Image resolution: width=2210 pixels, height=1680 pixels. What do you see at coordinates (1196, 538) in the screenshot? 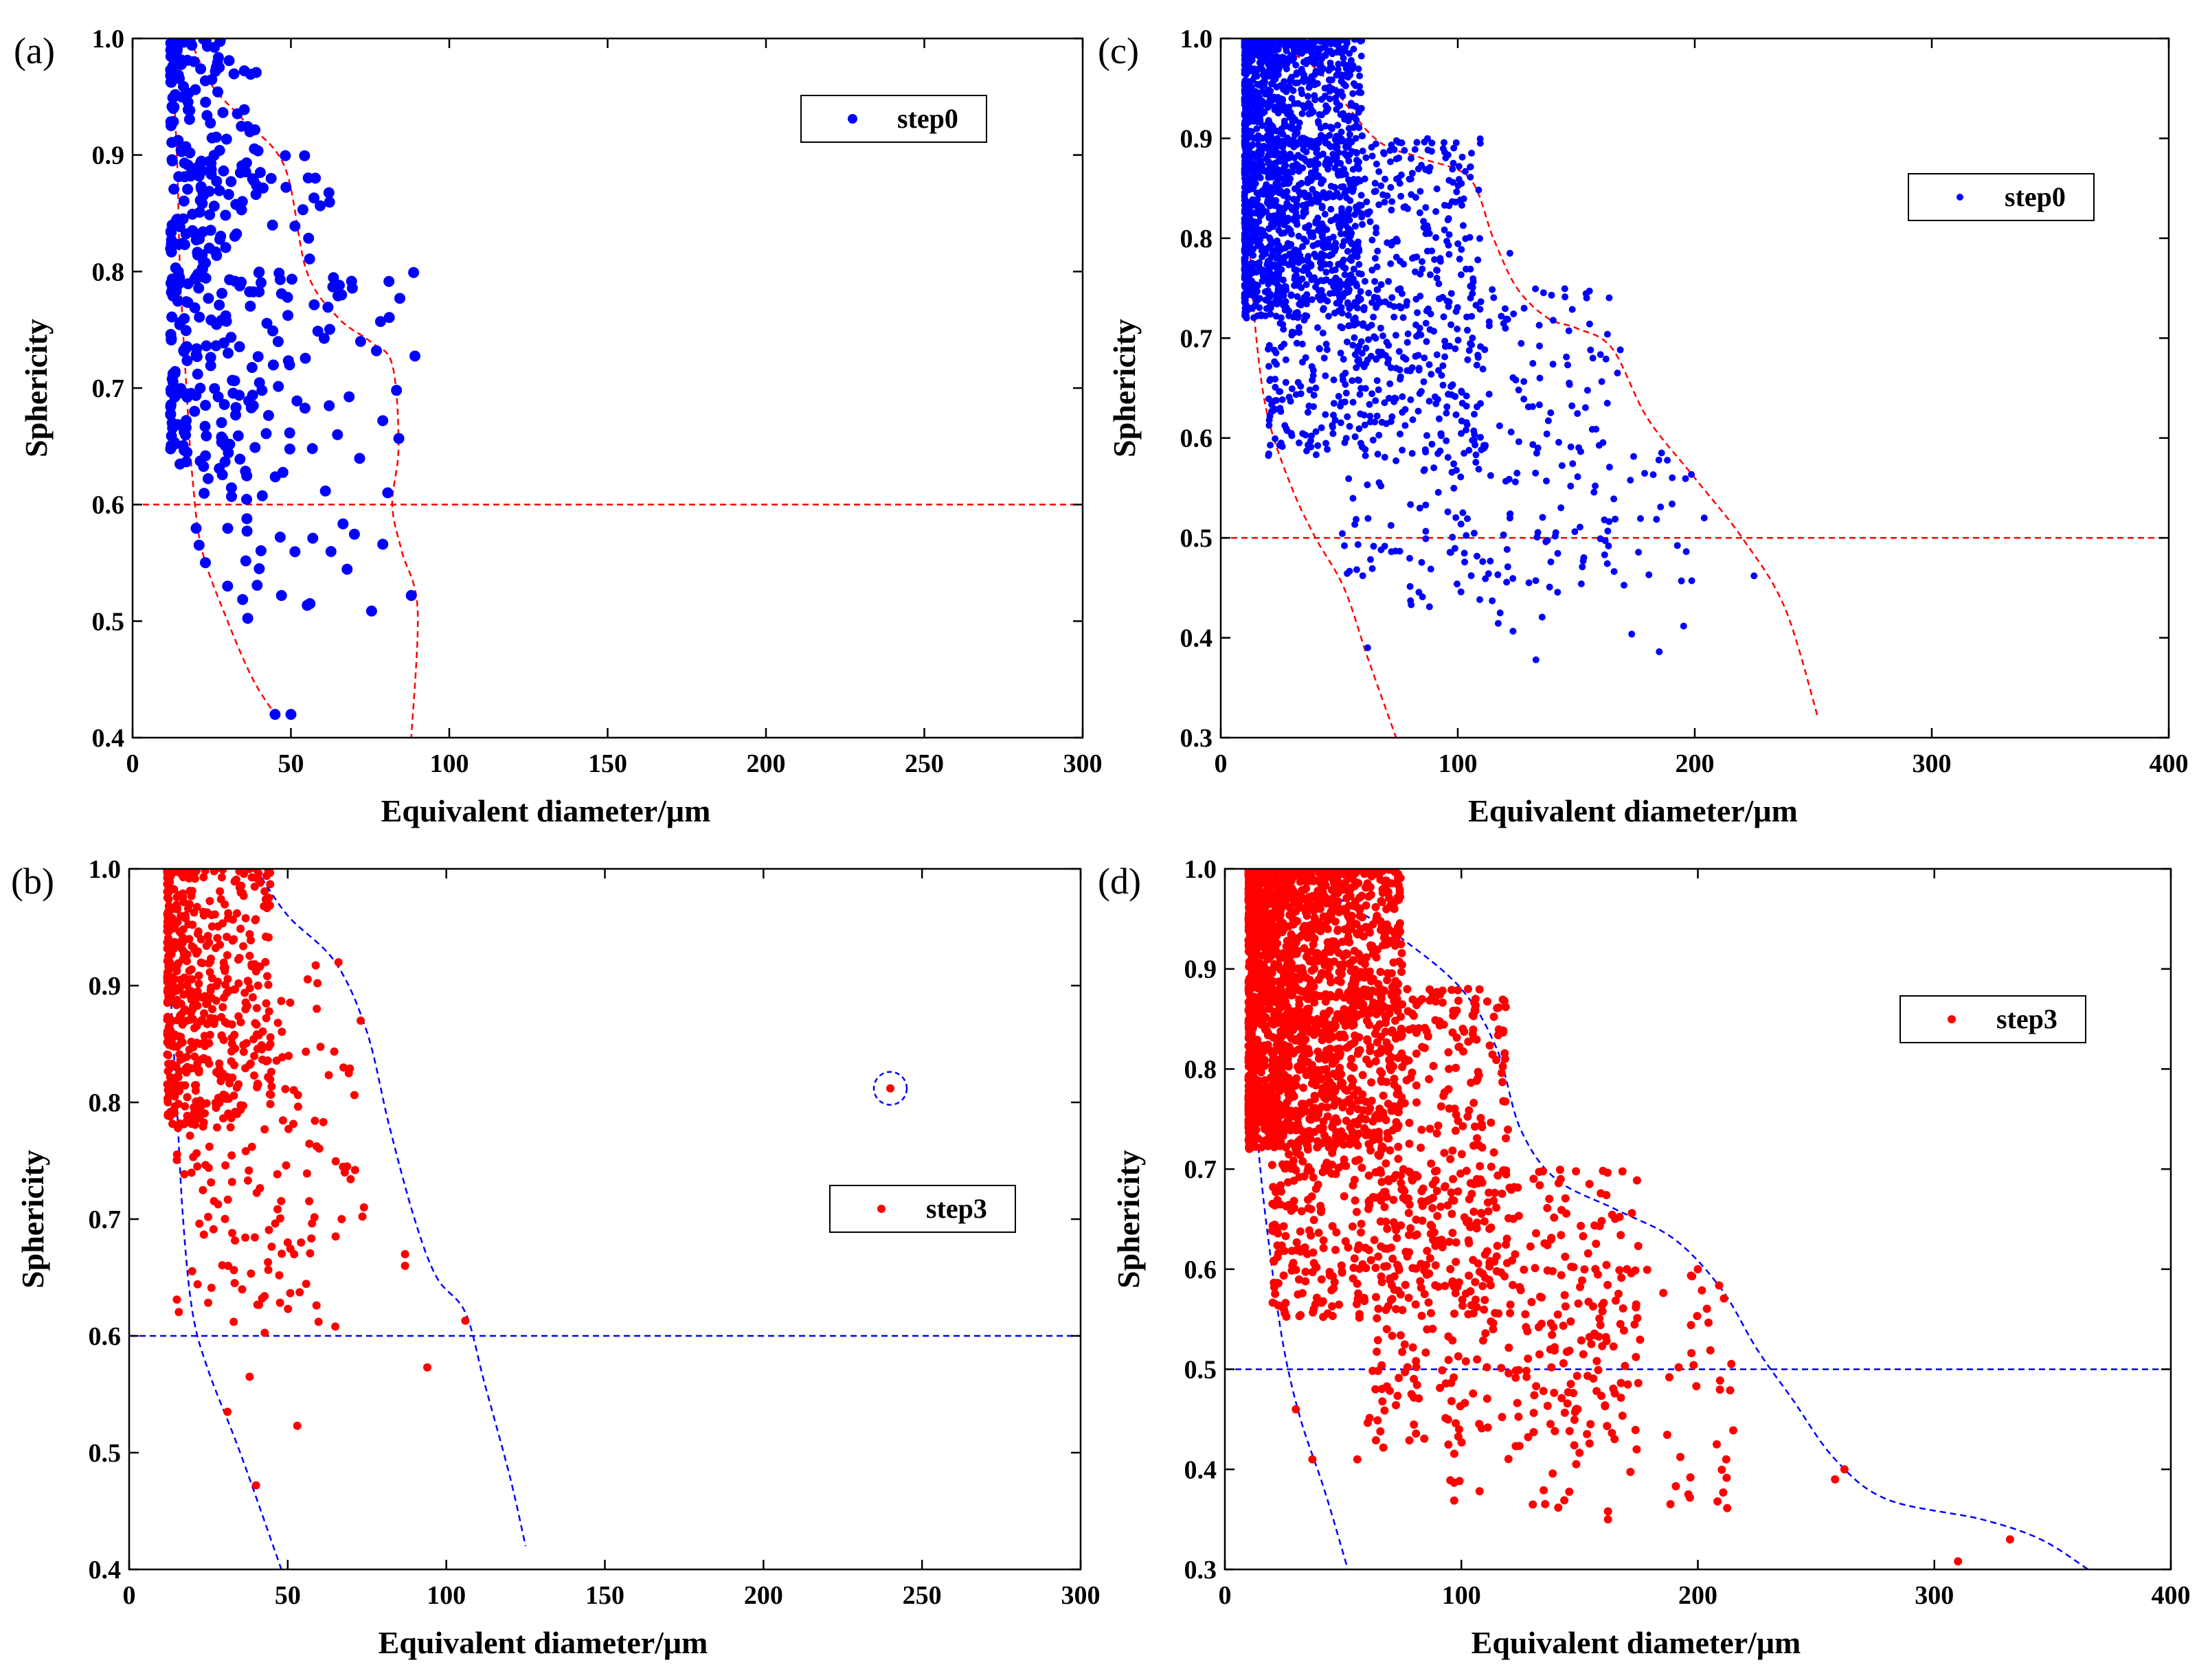
I see `y-tick-label: 0.5` at bounding box center [1196, 538].